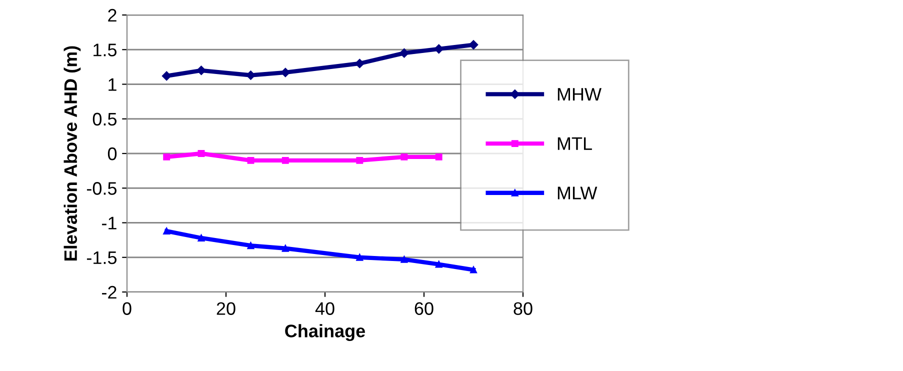 This screenshot has height=371, width=903. Describe the element at coordinates (112, 84) in the screenshot. I see `y-tick-label: 1` at that location.